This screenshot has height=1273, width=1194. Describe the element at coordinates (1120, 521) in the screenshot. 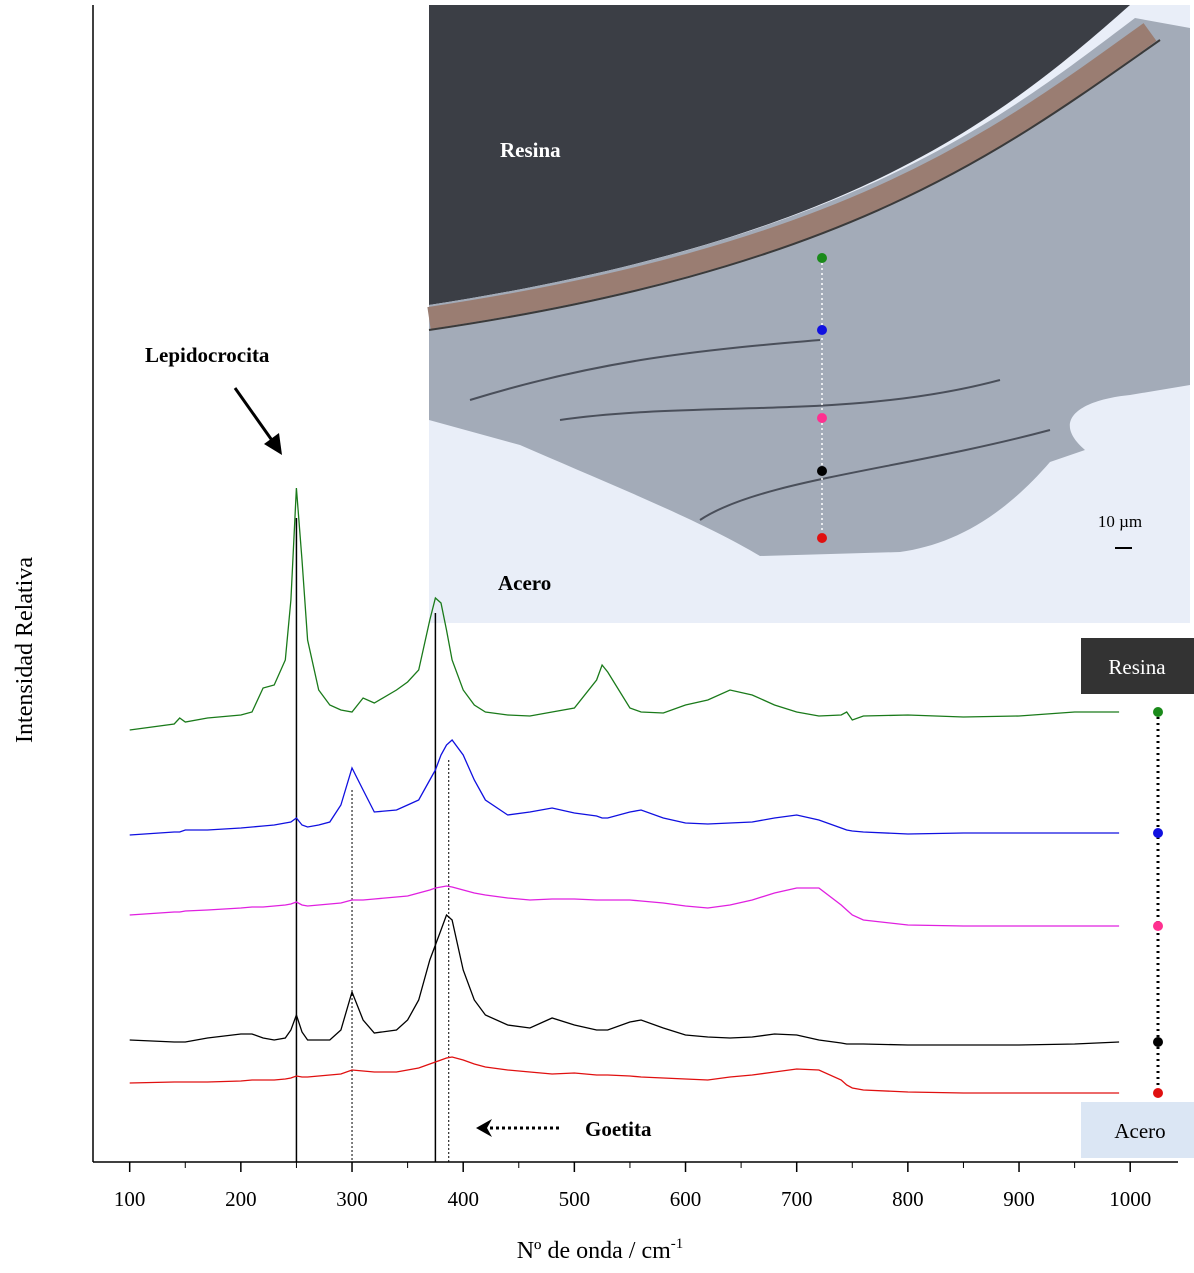

I see `scale-label: 10 µm` at that location.